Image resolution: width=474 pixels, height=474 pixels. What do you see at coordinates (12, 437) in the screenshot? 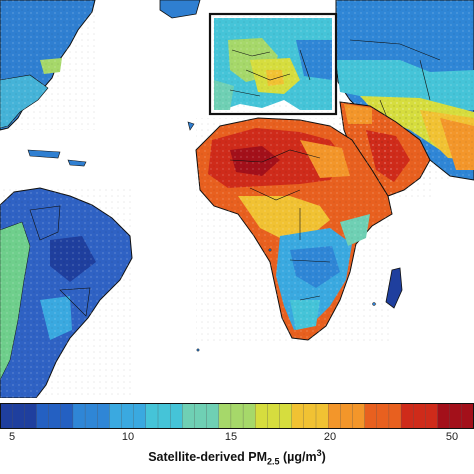
I see `colorbar-tick-5: 5` at bounding box center [12, 437].